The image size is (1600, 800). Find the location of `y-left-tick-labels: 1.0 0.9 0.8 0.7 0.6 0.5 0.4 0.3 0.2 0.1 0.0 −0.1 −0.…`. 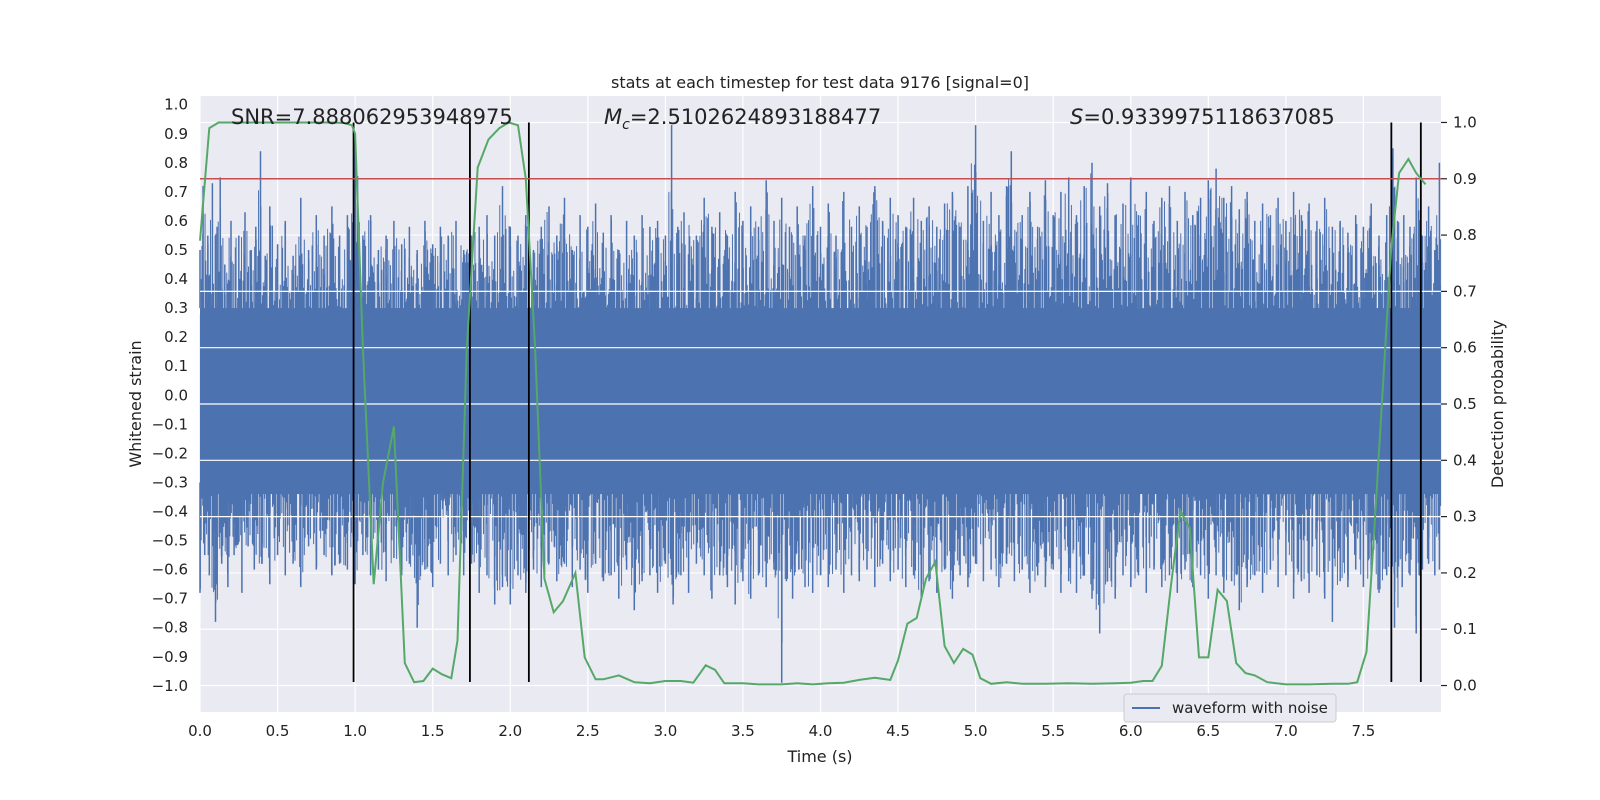

y-left-tick-labels: 1.0 0.9 0.8 0.7 0.6 0.5 0.4 0.3 0.2 0.1 0.0 −0.1 −0.… is located at coordinates (170, 395).